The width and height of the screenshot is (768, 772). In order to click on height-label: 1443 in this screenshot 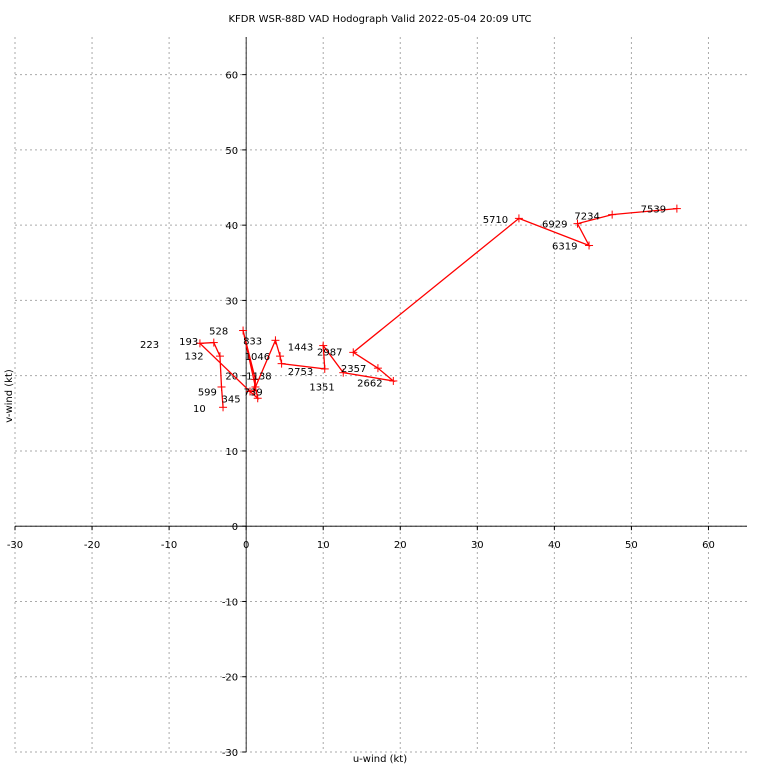, I will do `click(300, 347)`.